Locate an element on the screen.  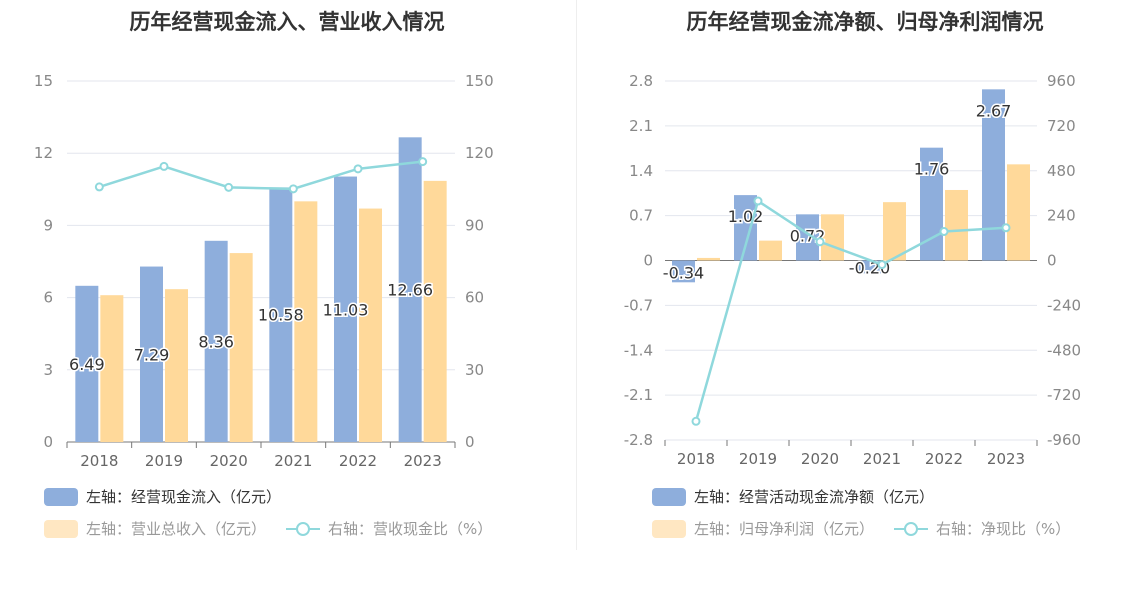
legend-label: 右轴：营收现金比（%） is located at coordinates (410, 529).